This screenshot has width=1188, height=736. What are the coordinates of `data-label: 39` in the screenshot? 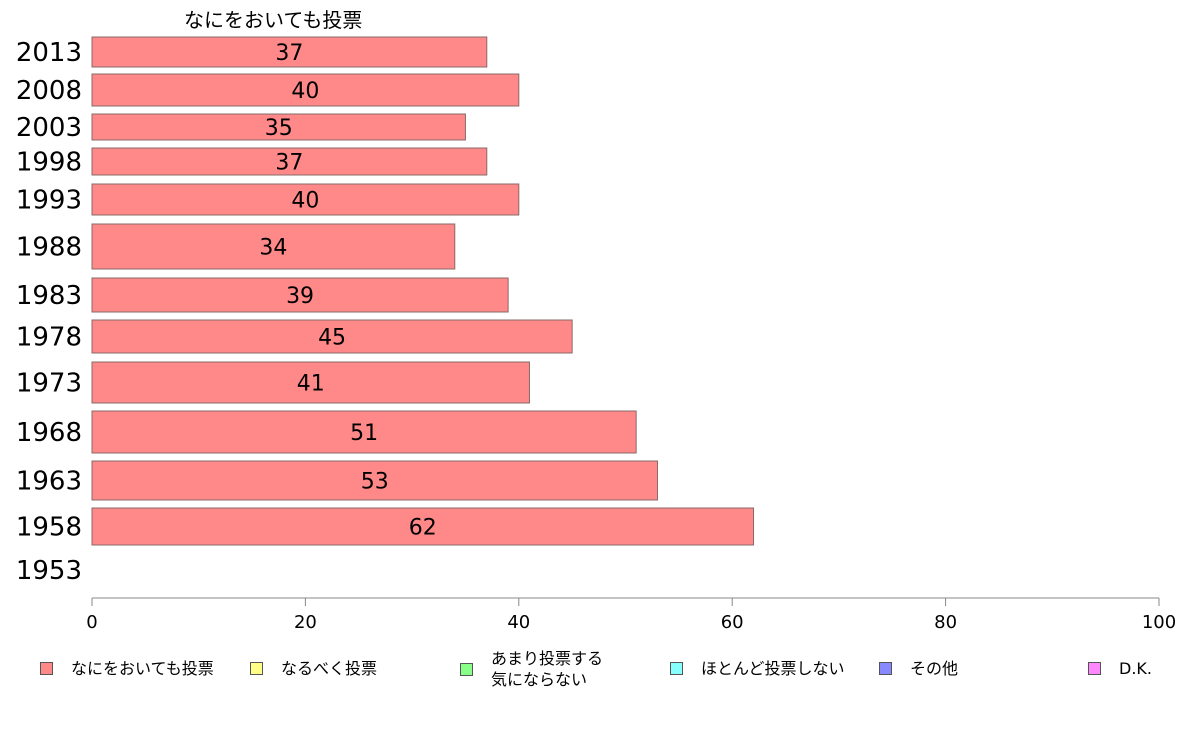 It's located at (300, 296).